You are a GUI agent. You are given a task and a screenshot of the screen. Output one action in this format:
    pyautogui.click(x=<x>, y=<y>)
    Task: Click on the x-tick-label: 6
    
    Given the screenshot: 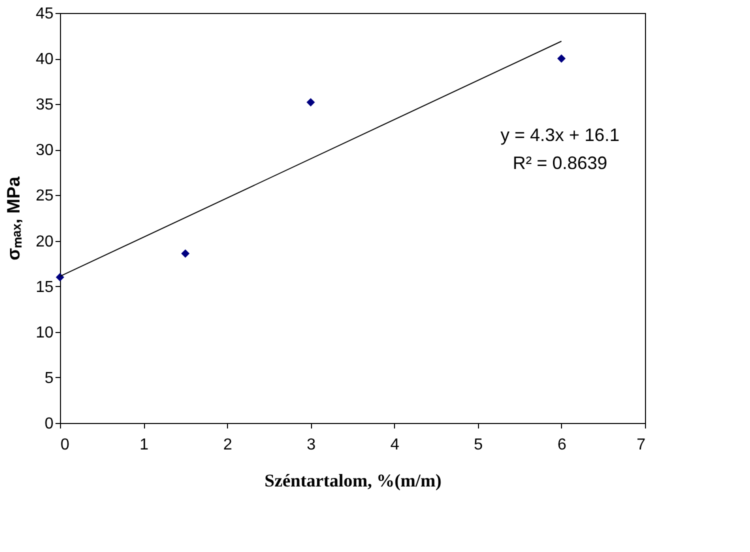 What is the action you would take?
    pyautogui.click(x=561, y=445)
    